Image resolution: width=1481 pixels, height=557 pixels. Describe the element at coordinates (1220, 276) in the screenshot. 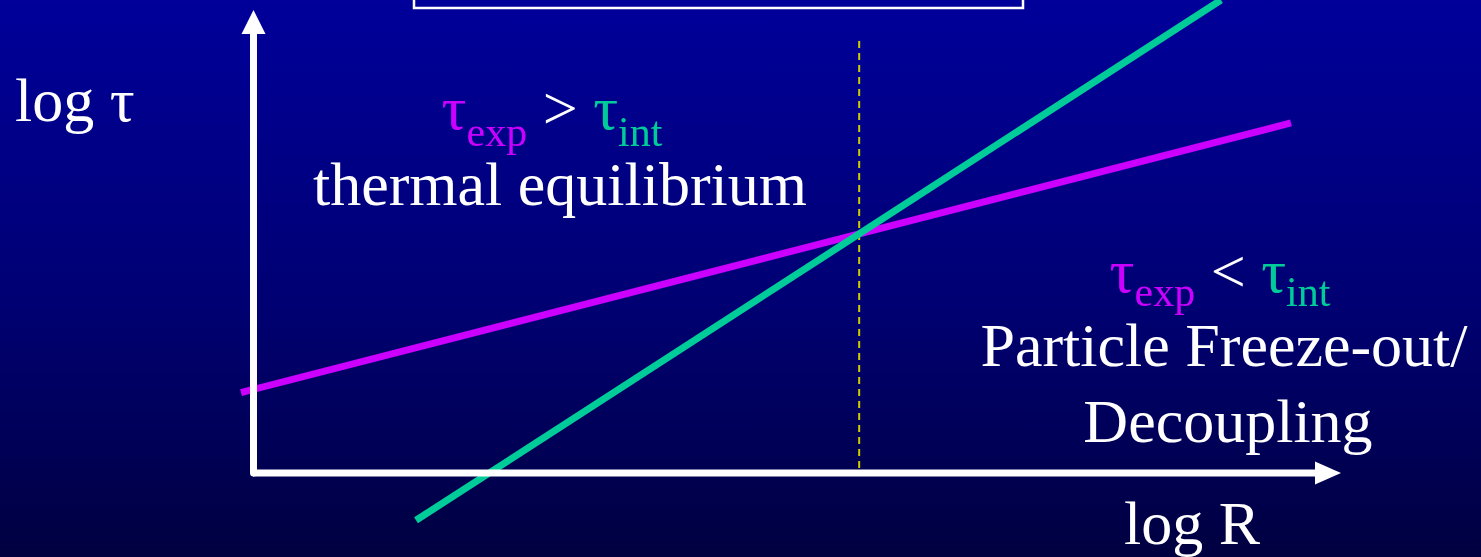

I see `annotation: τ$_{exp}$ < τ$_{int}$` at that location.